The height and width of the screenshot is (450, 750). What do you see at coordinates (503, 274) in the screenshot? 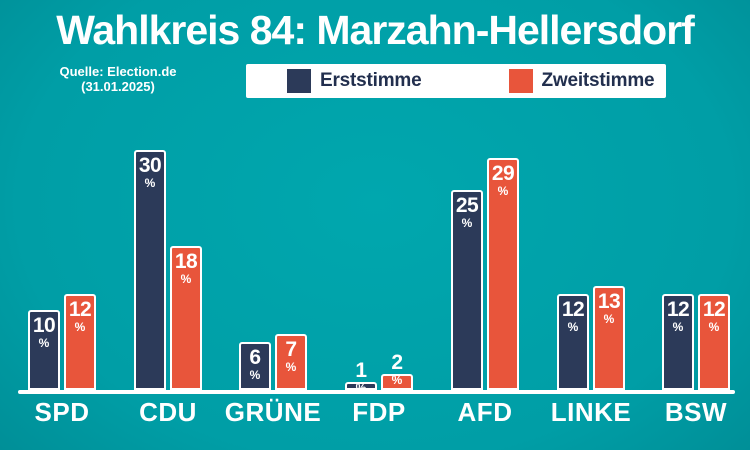
I see `bar-zweitstimme-afd: 29%` at bounding box center [503, 274].